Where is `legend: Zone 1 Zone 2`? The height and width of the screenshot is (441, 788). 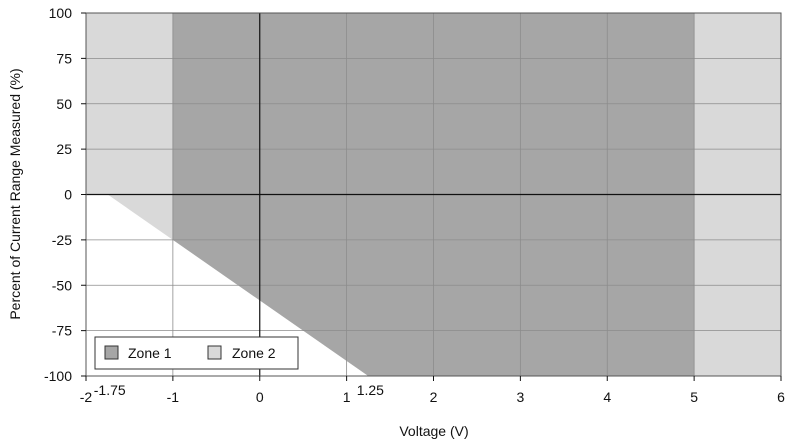
legend: Zone 1 Zone 2 is located at coordinates (196, 353).